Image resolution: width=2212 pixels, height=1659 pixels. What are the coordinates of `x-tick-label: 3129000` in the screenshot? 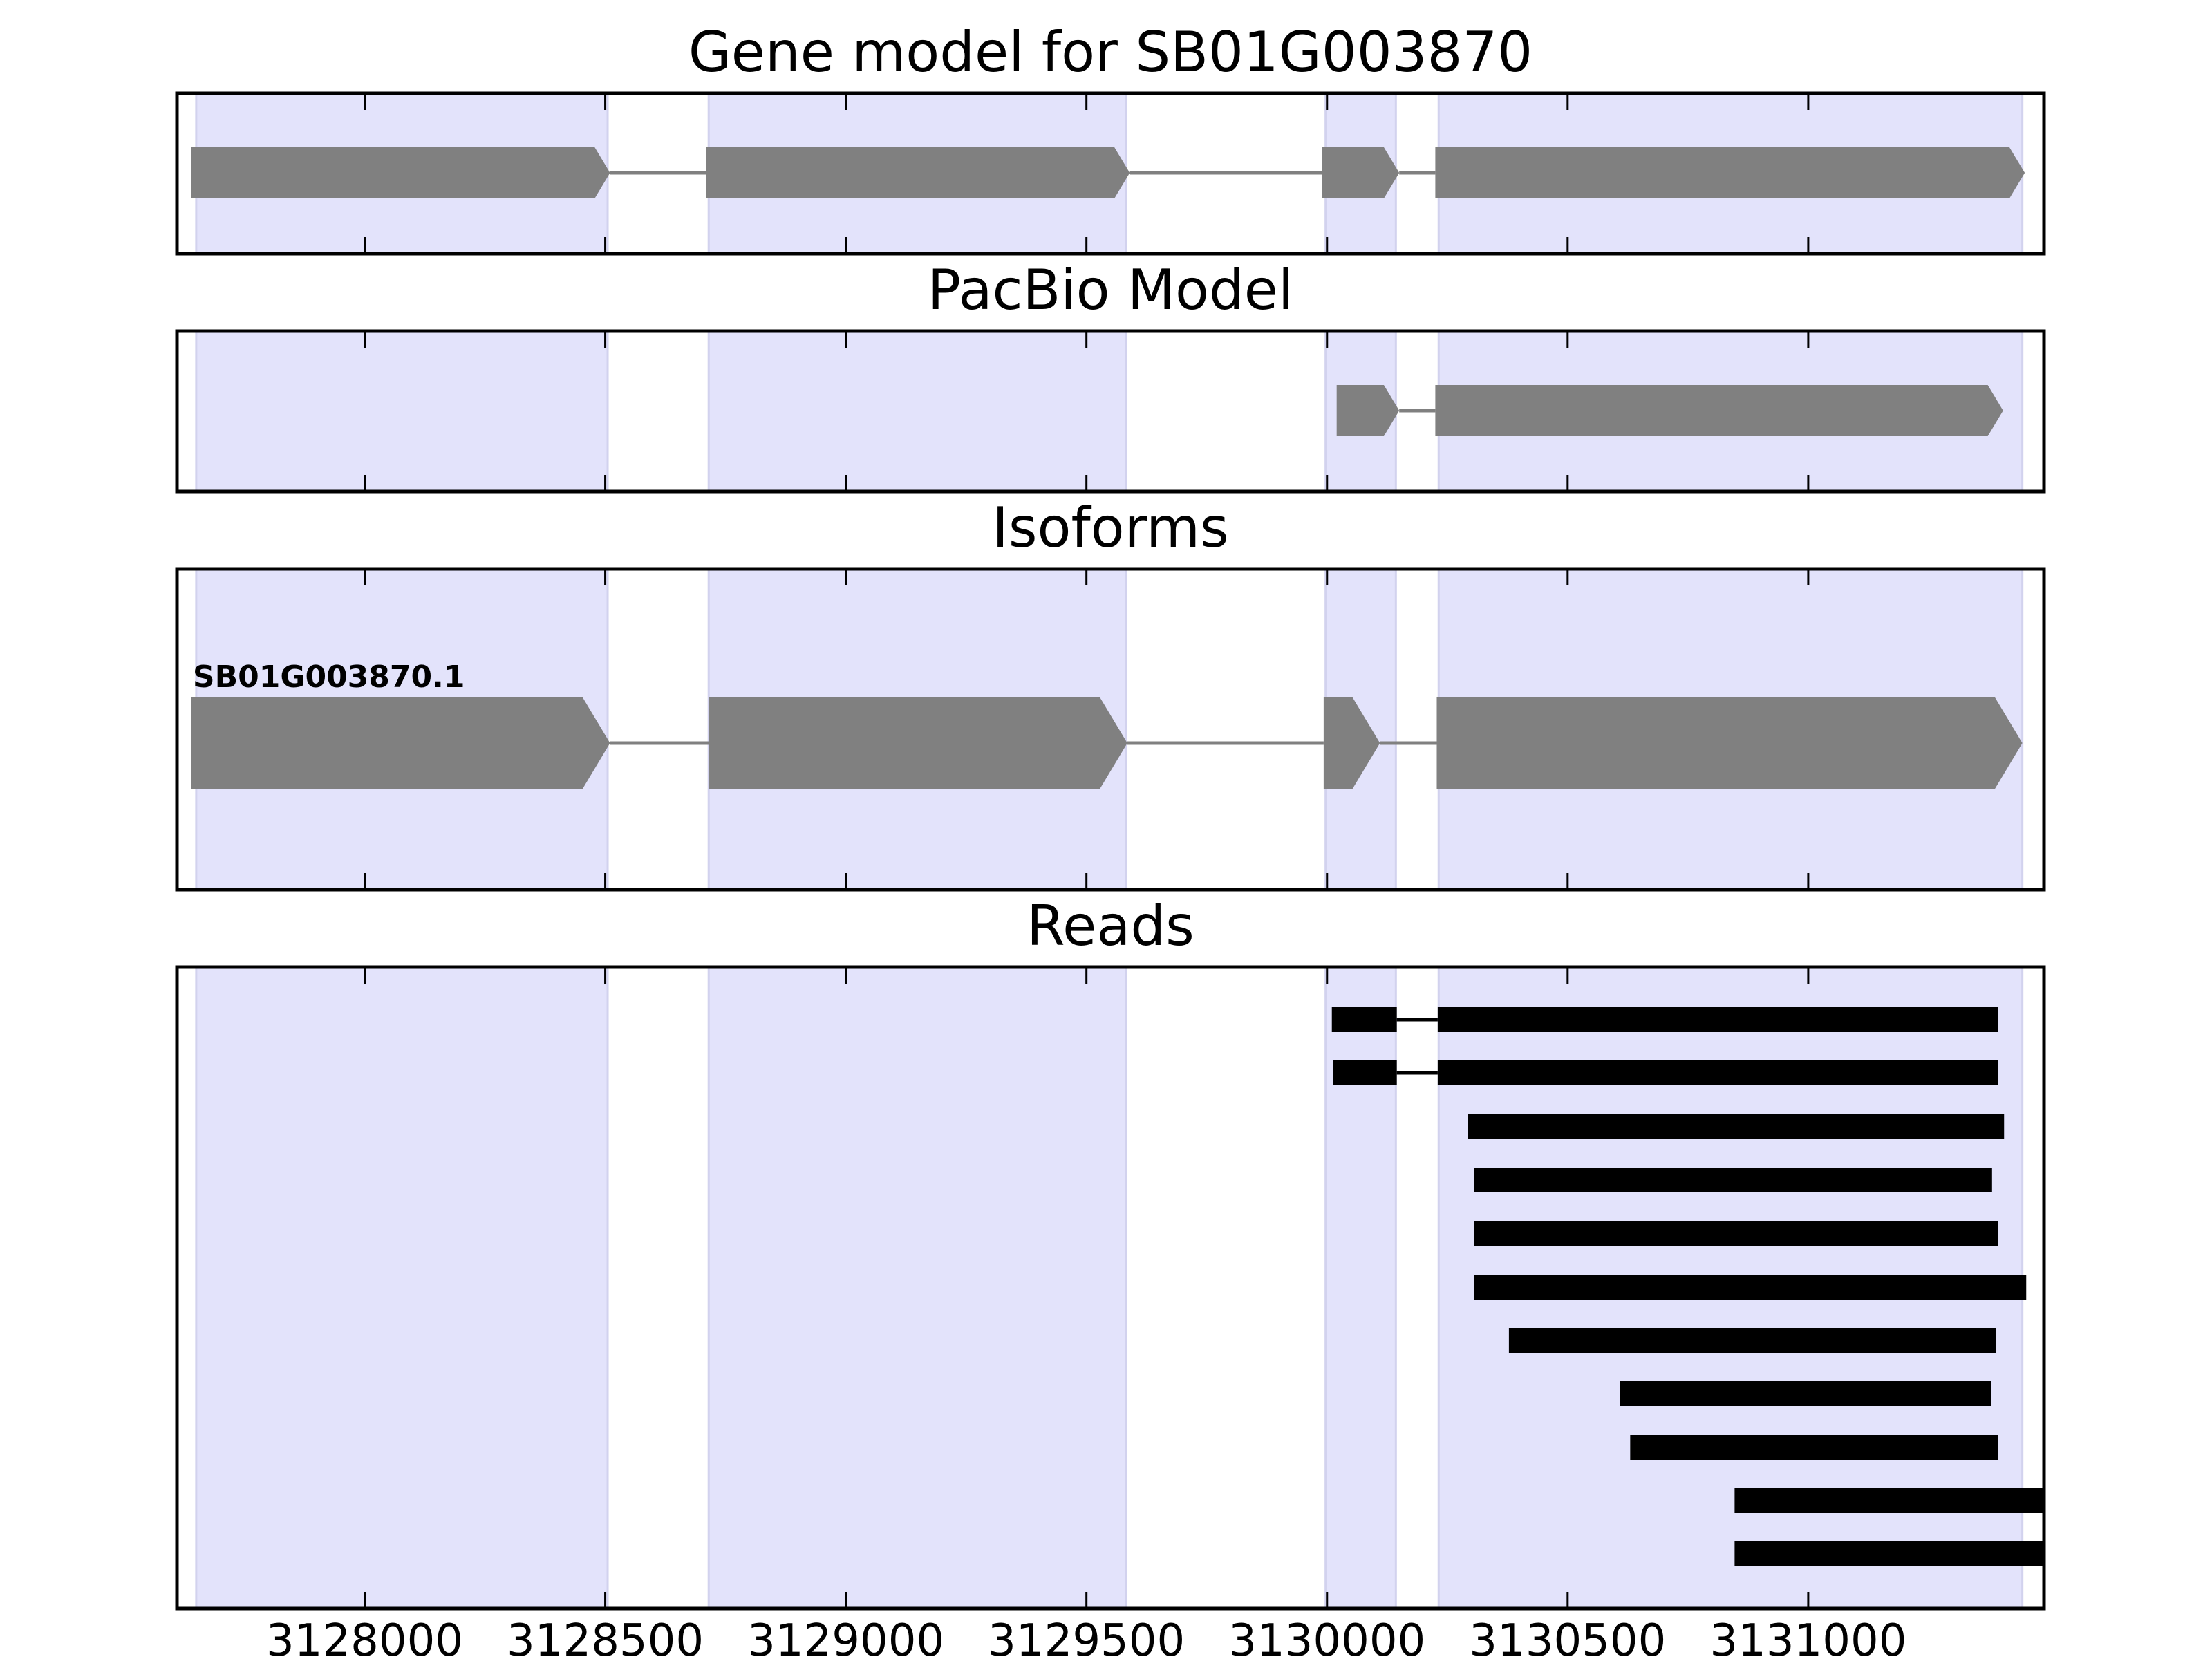 It's located at (845, 1637).